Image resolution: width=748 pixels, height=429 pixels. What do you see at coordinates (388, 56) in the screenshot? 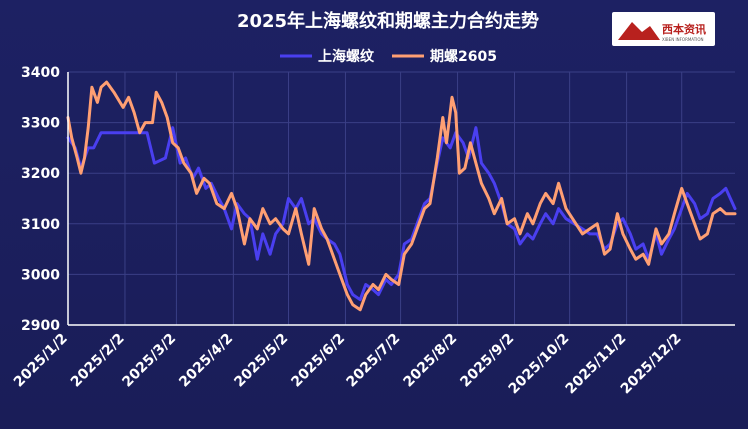
I see `legend: 上海螺纹 期螺2605` at bounding box center [388, 56].